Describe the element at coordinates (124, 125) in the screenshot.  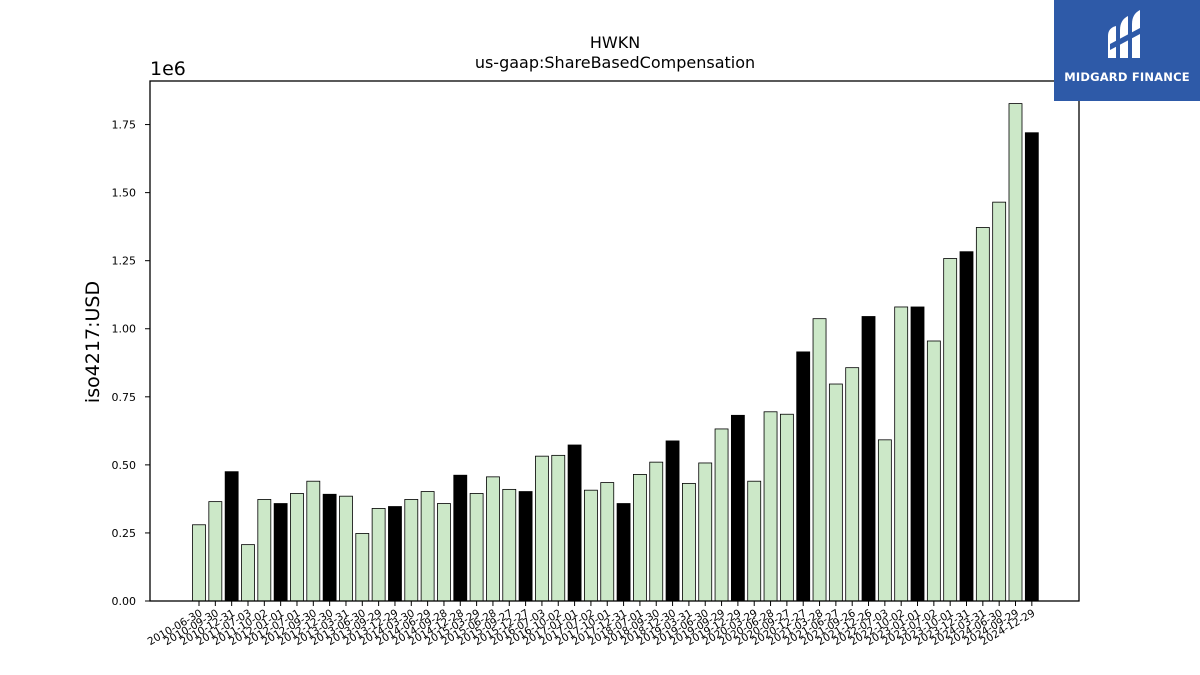
I see `y-tick-label: 1.75` at that location.